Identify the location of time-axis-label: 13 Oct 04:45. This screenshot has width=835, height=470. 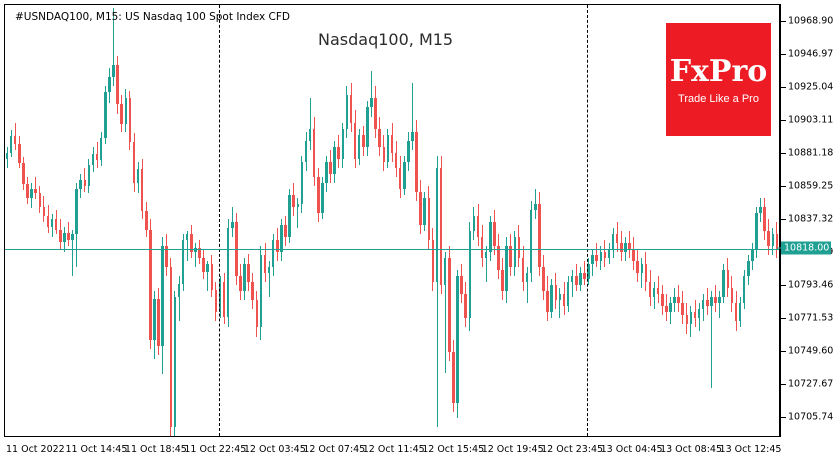
(631, 449).